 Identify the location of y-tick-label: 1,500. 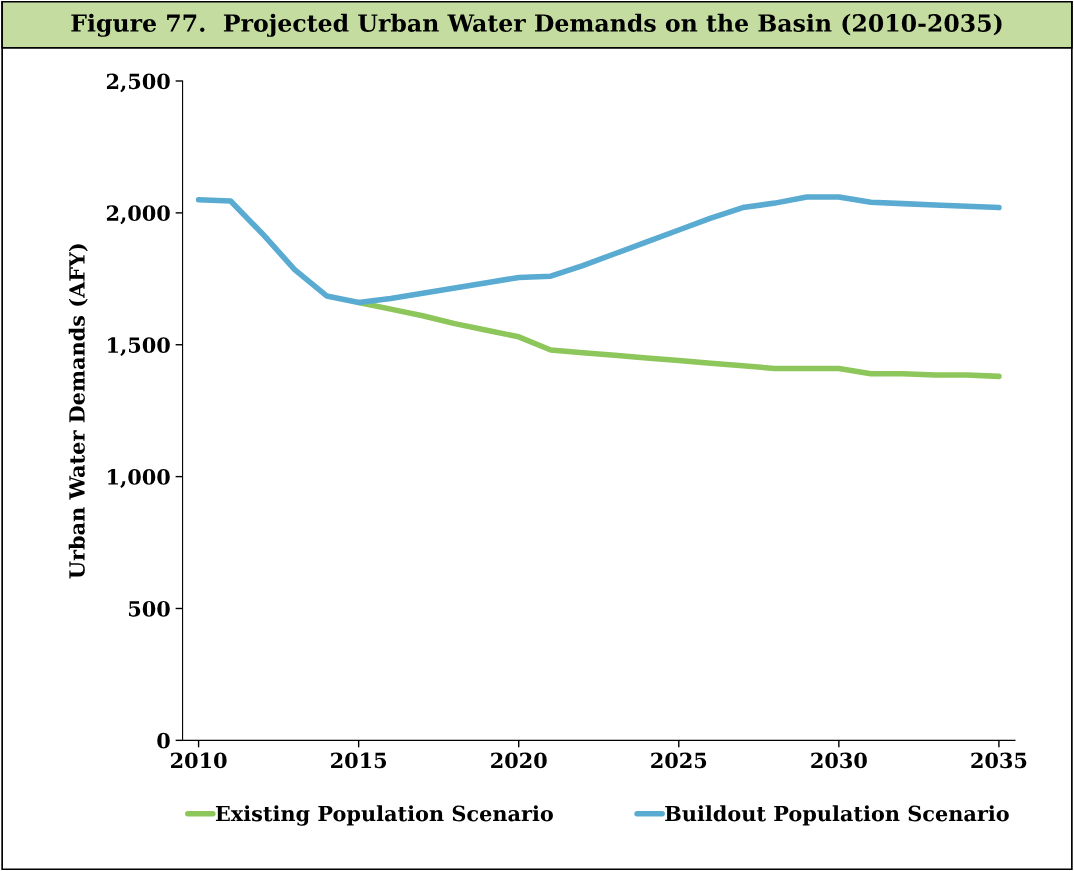
(139, 347).